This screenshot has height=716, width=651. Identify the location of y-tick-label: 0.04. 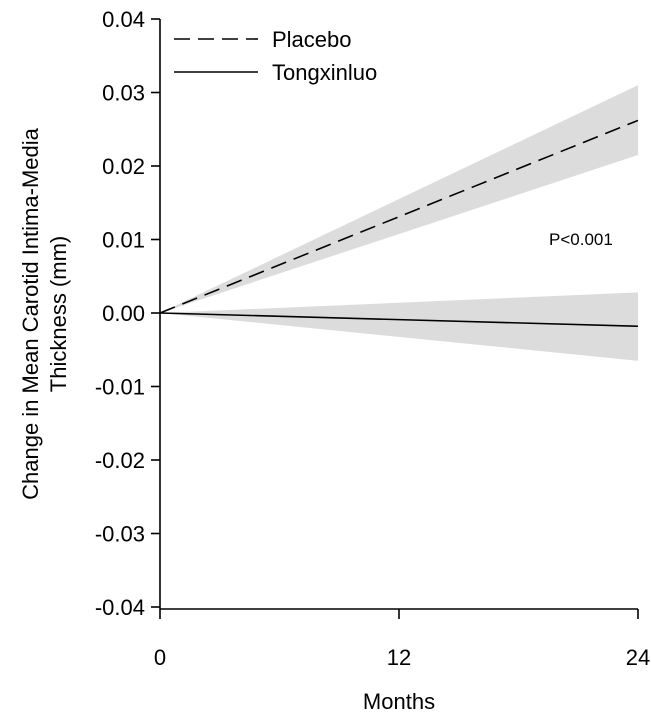
(123, 19).